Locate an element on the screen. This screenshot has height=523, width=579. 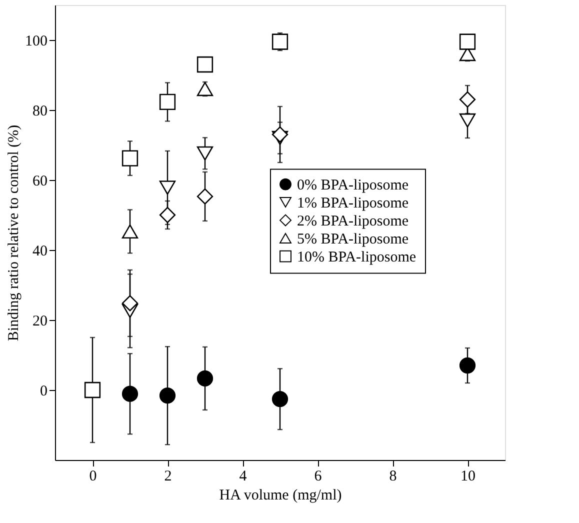
legend-label: 5% BPA-liposome is located at coordinates (353, 239).